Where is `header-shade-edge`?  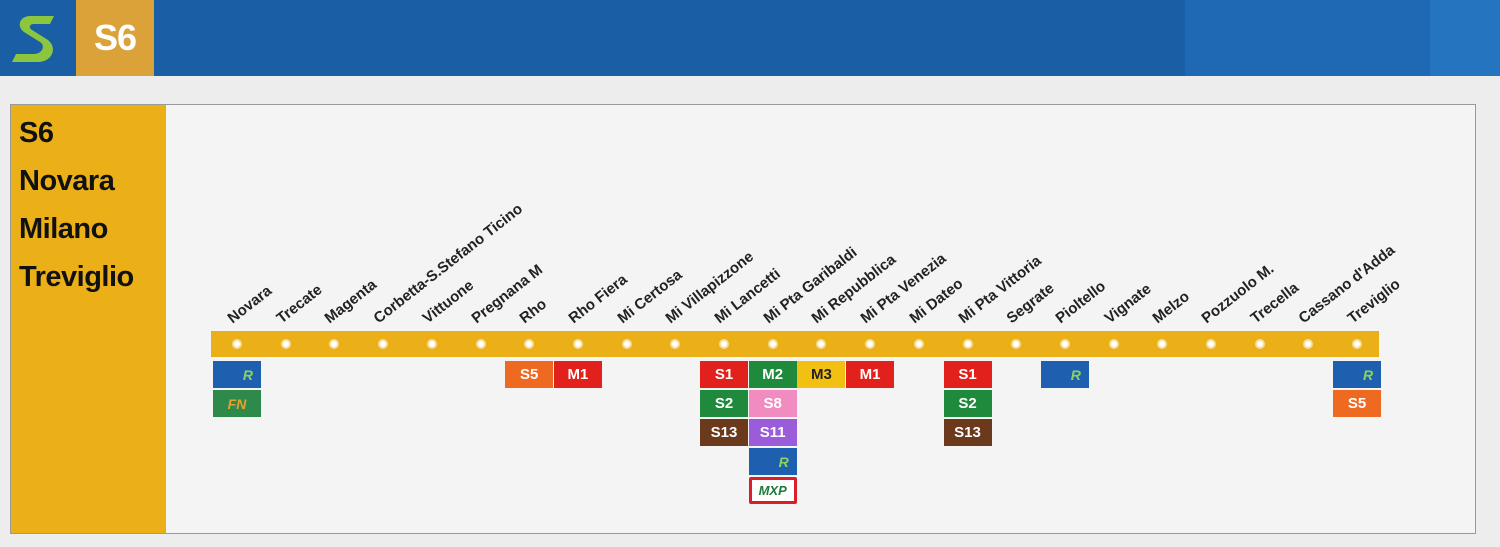
header-shade-edge is located at coordinates (1465, 38).